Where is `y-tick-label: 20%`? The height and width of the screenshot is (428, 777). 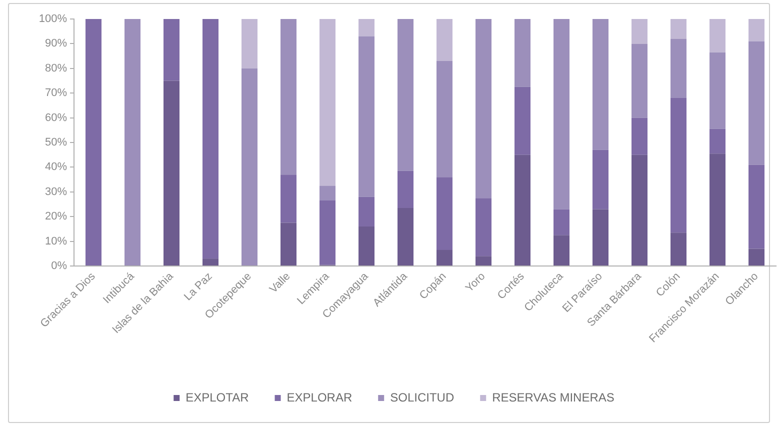
y-tick-label: 20% is located at coordinates (56, 216).